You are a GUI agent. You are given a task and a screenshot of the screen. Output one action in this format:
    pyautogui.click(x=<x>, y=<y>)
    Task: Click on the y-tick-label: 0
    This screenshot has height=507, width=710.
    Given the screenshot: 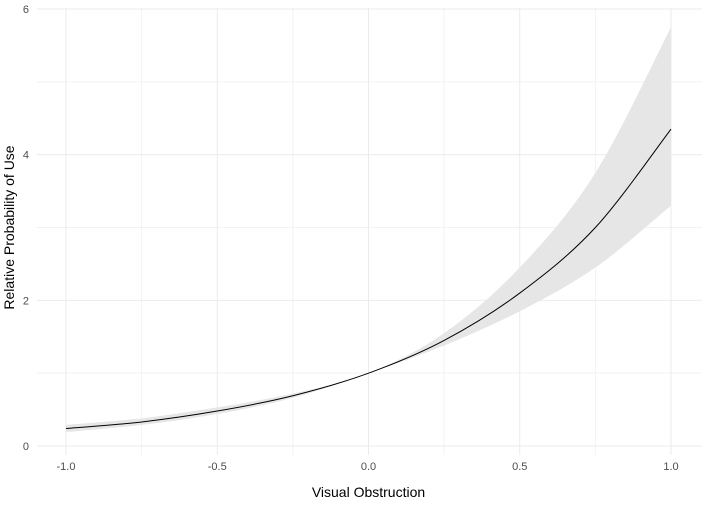 What is the action you would take?
    pyautogui.click(x=26, y=447)
    